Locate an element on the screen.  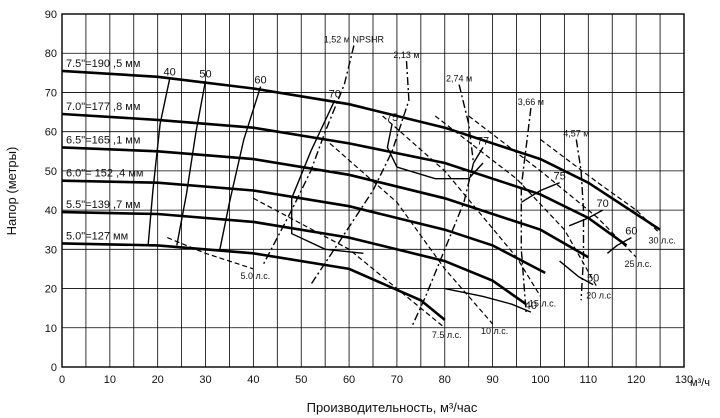
y-tick-label: 90 is located at coordinates (51, 15).